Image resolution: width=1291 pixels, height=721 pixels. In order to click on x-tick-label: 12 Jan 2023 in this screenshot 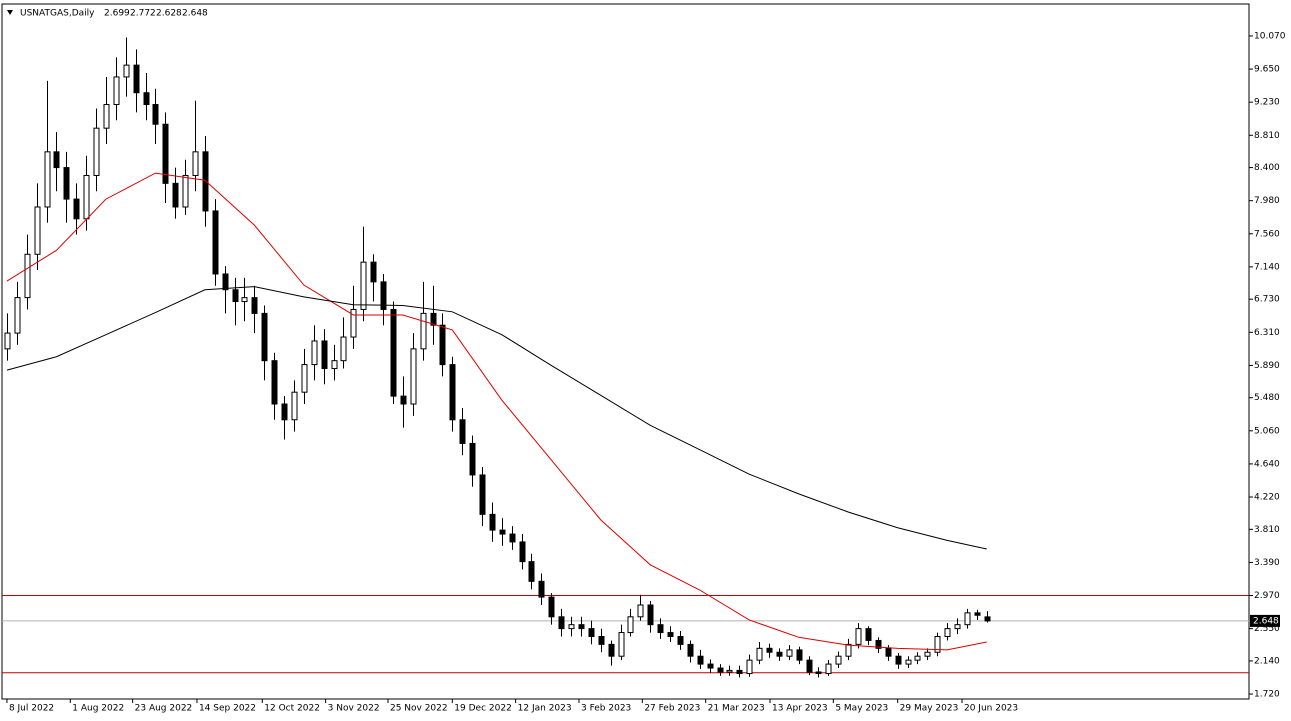, I will do `click(545, 709)`.